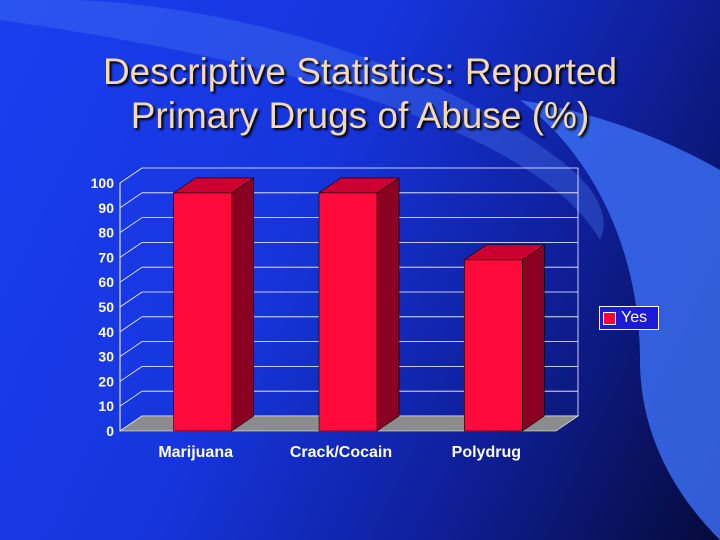  Describe the element at coordinates (195, 452) in the screenshot. I see `x-tick-label: Marijuana` at that location.